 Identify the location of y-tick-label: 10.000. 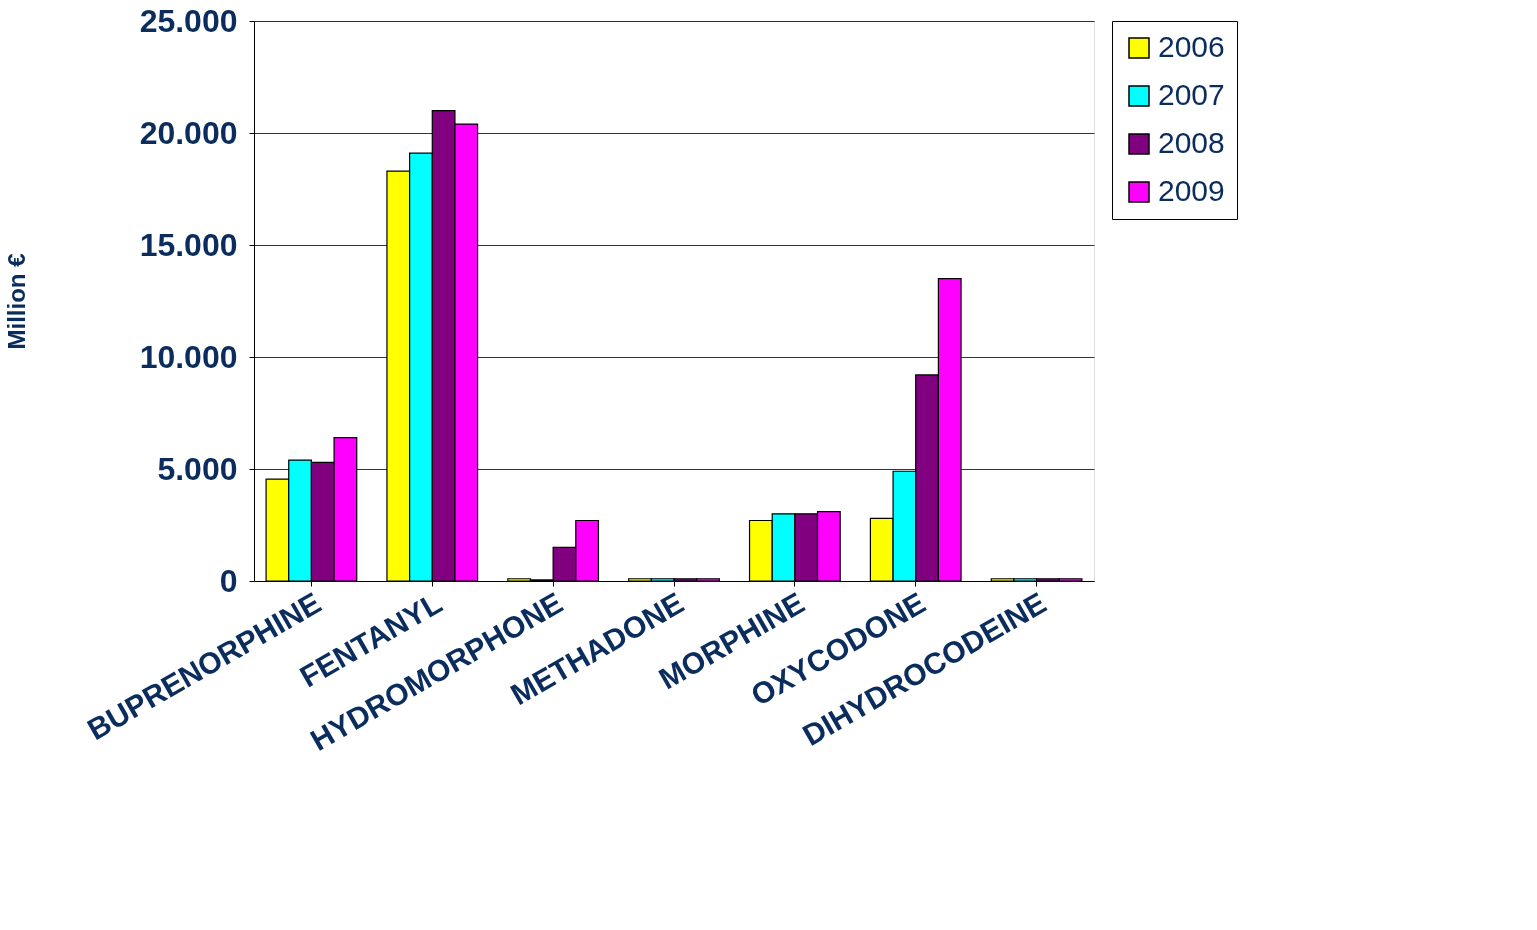
(188, 356).